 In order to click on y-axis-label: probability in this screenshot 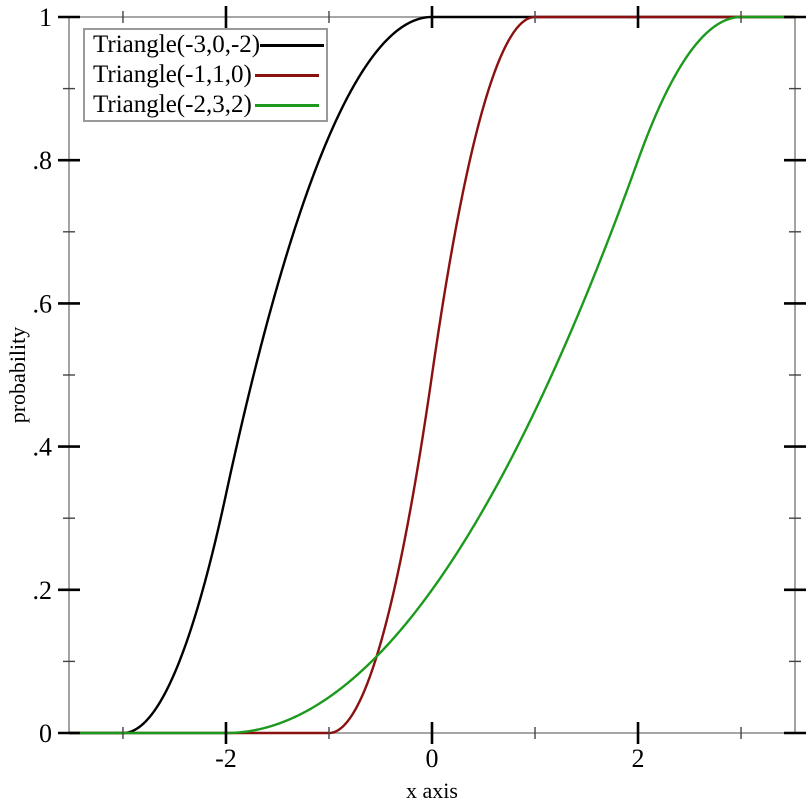, I will do `click(17, 375)`.